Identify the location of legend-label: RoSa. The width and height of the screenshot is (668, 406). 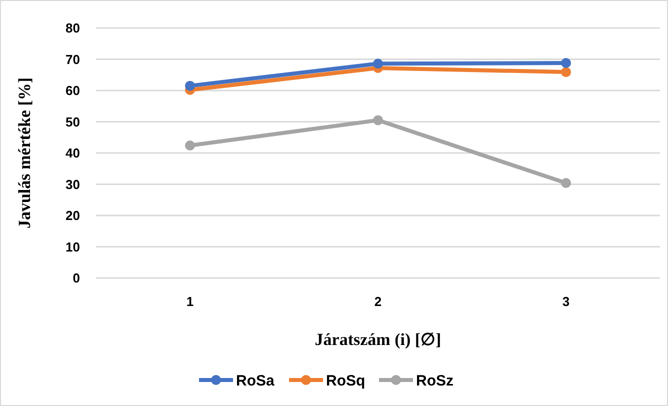
(255, 381).